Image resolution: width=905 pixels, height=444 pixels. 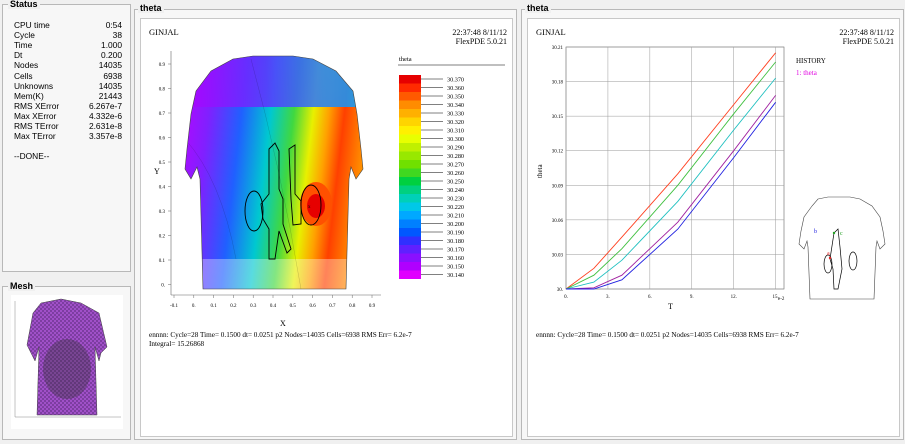 What do you see at coordinates (455, 216) in the screenshot?
I see `legend-value: 30.210` at bounding box center [455, 216].